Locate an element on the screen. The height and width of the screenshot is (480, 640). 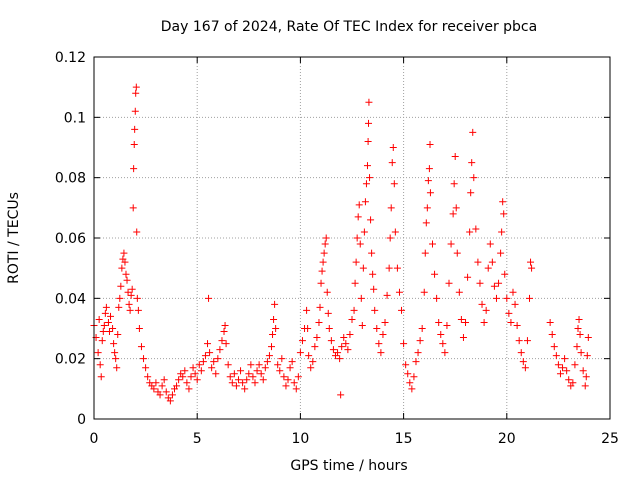
y-tick-label: 0.02 is located at coordinates (70, 360).